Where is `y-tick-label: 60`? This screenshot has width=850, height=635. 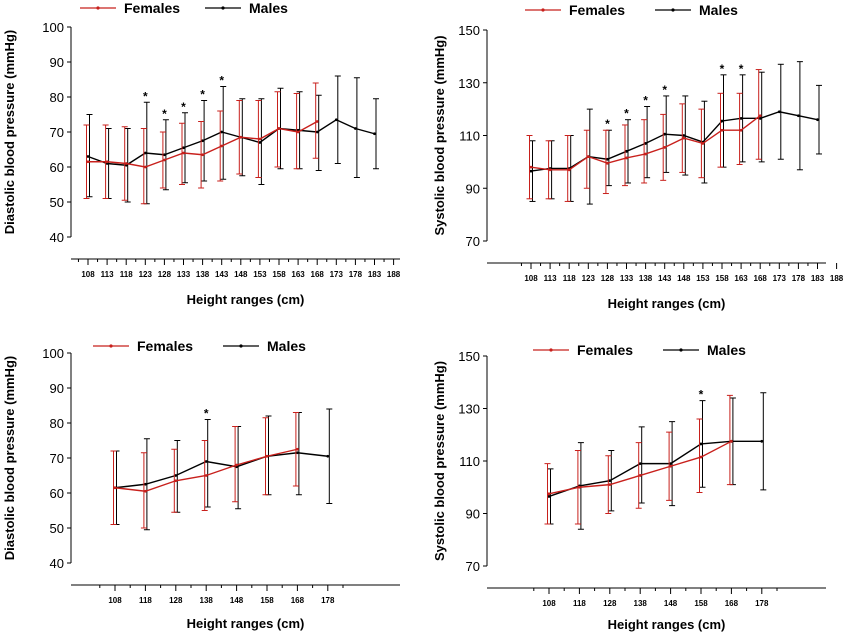
y-tick-label: 60 is located at coordinates (57, 167).